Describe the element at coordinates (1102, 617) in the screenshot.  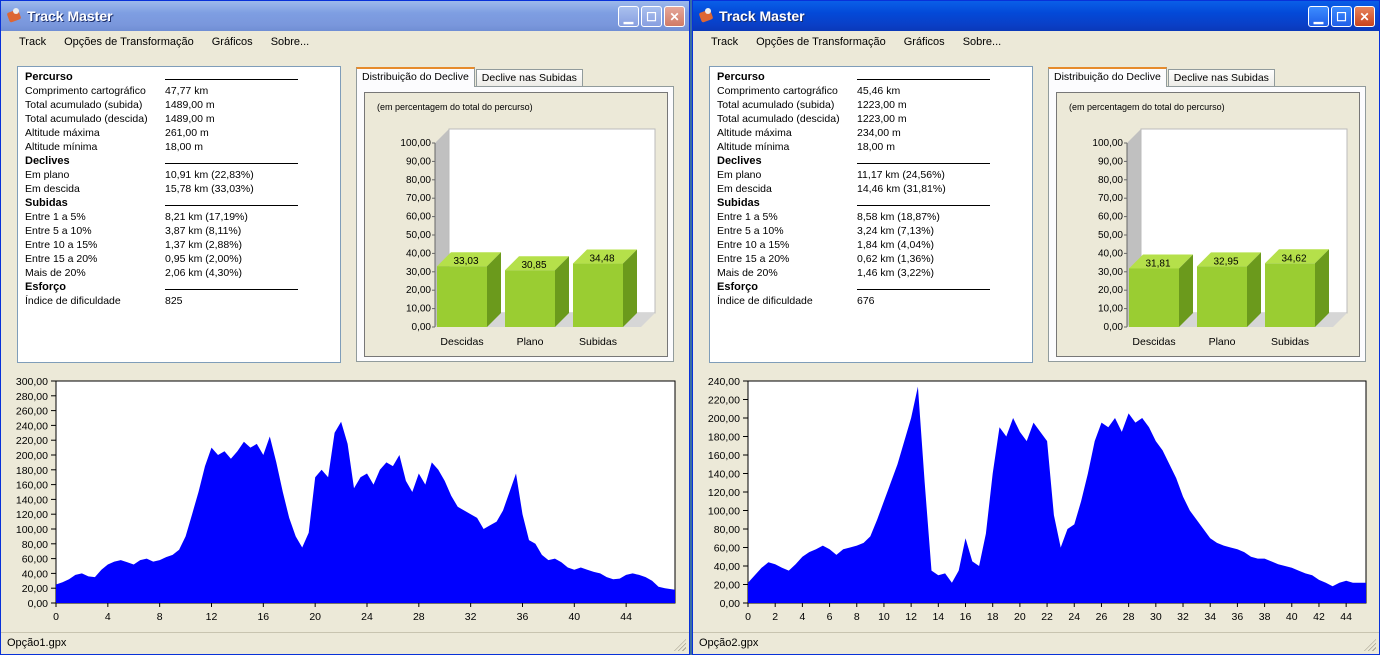
I see `x-tick-label: 26` at that location.